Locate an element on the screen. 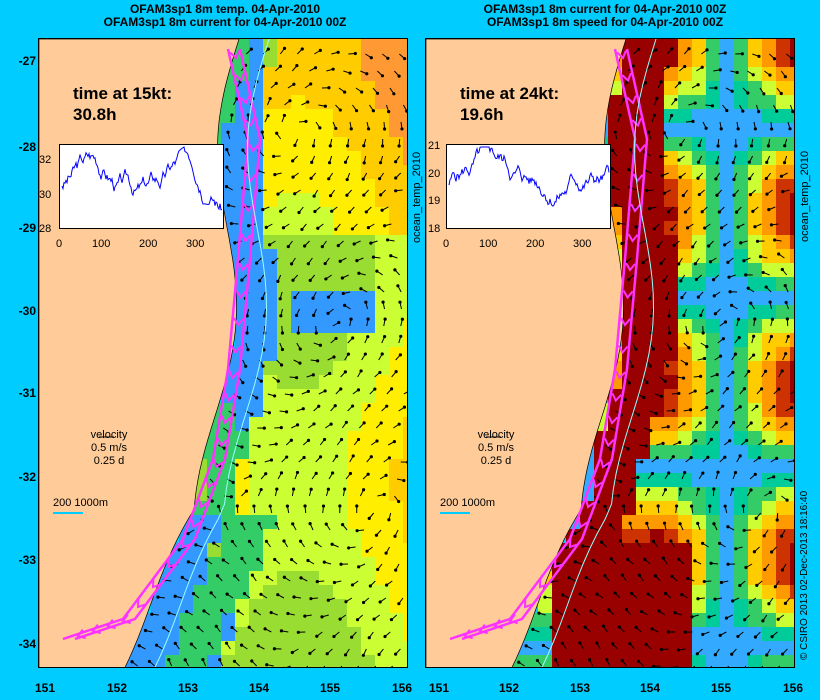  right-time-box: time at 24kt: 19.6h is located at coordinates (509, 104).